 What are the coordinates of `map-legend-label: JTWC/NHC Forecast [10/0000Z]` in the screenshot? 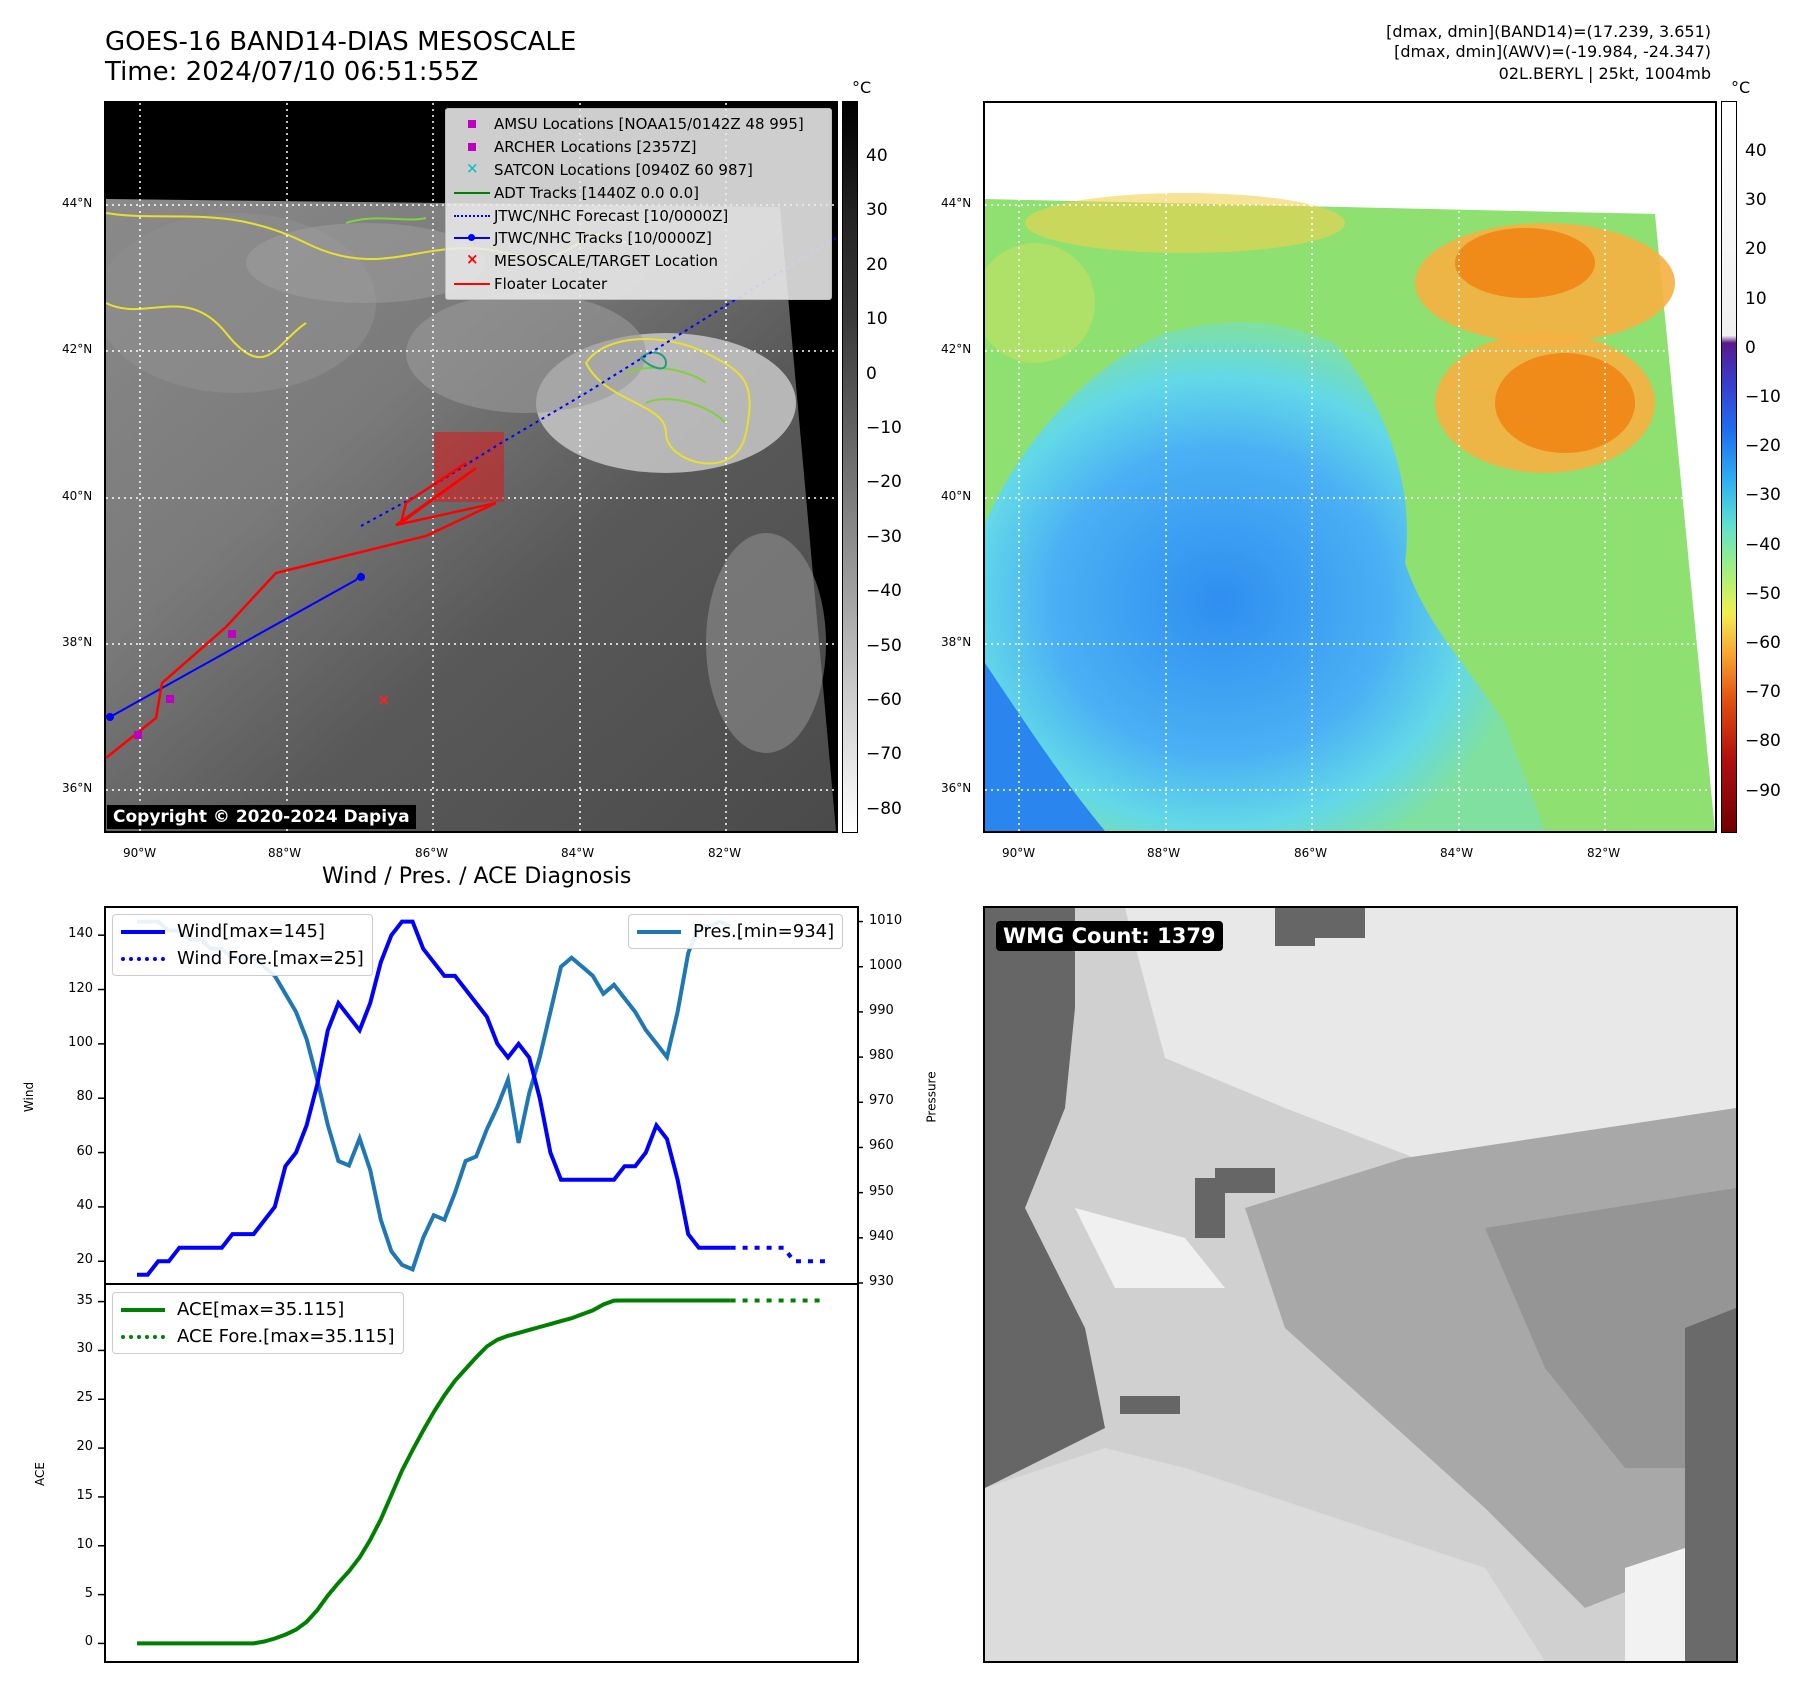 It's located at (611, 215).